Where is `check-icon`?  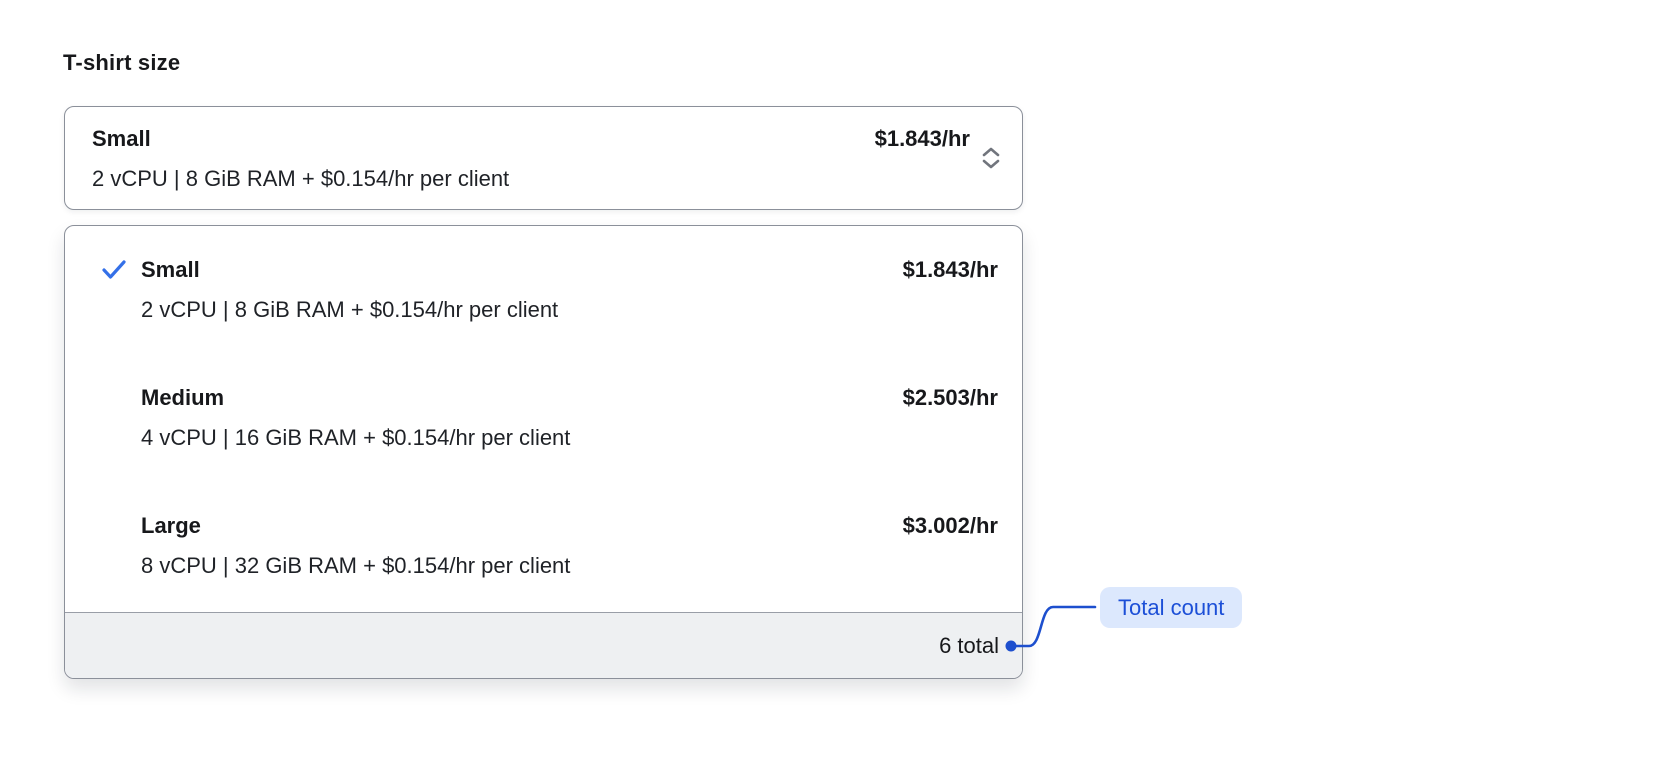
check-icon is located at coordinates (121, 270).